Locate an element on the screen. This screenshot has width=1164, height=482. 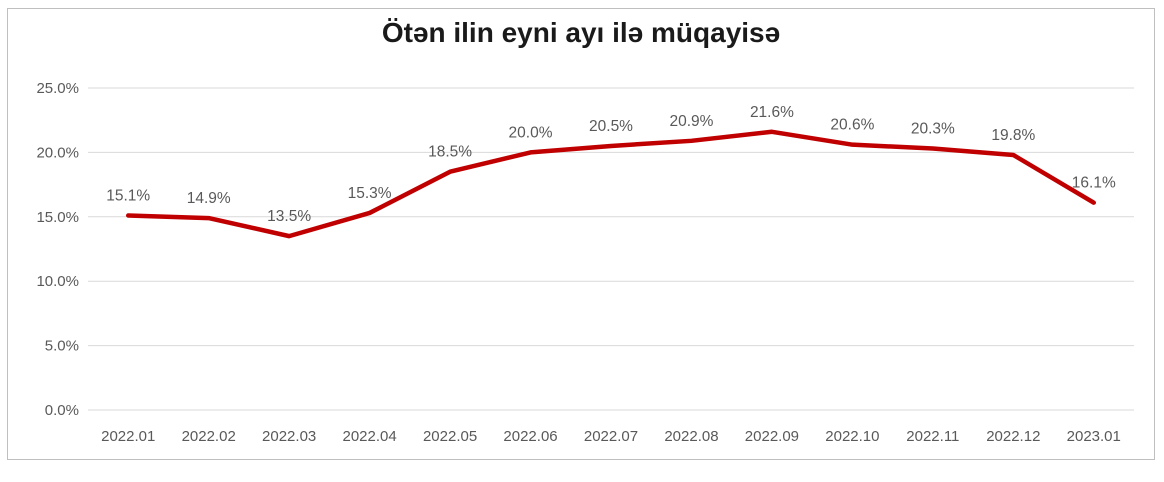
data-point-label: 18.5% is located at coordinates (450, 152).